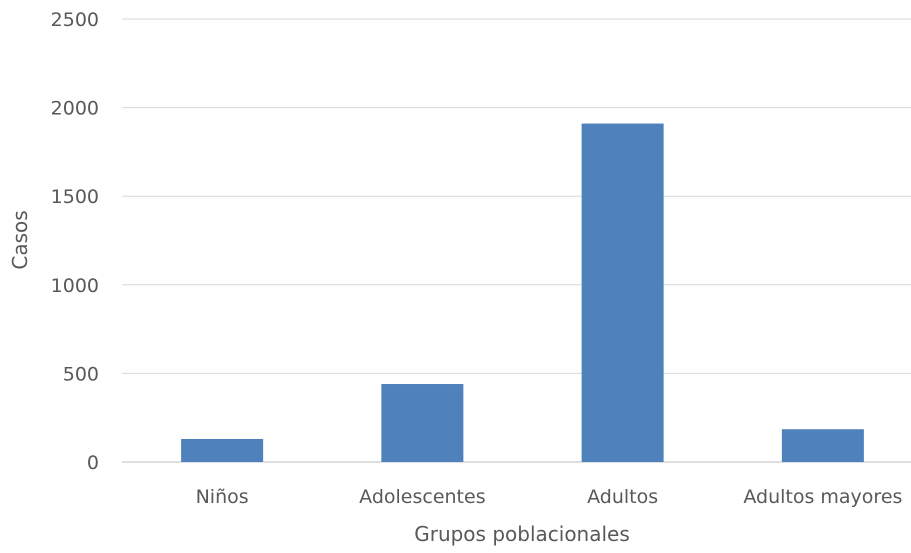 The height and width of the screenshot is (553, 911). Describe the element at coordinates (422, 497) in the screenshot. I see `x-tick-label: Adolescentes` at that location.